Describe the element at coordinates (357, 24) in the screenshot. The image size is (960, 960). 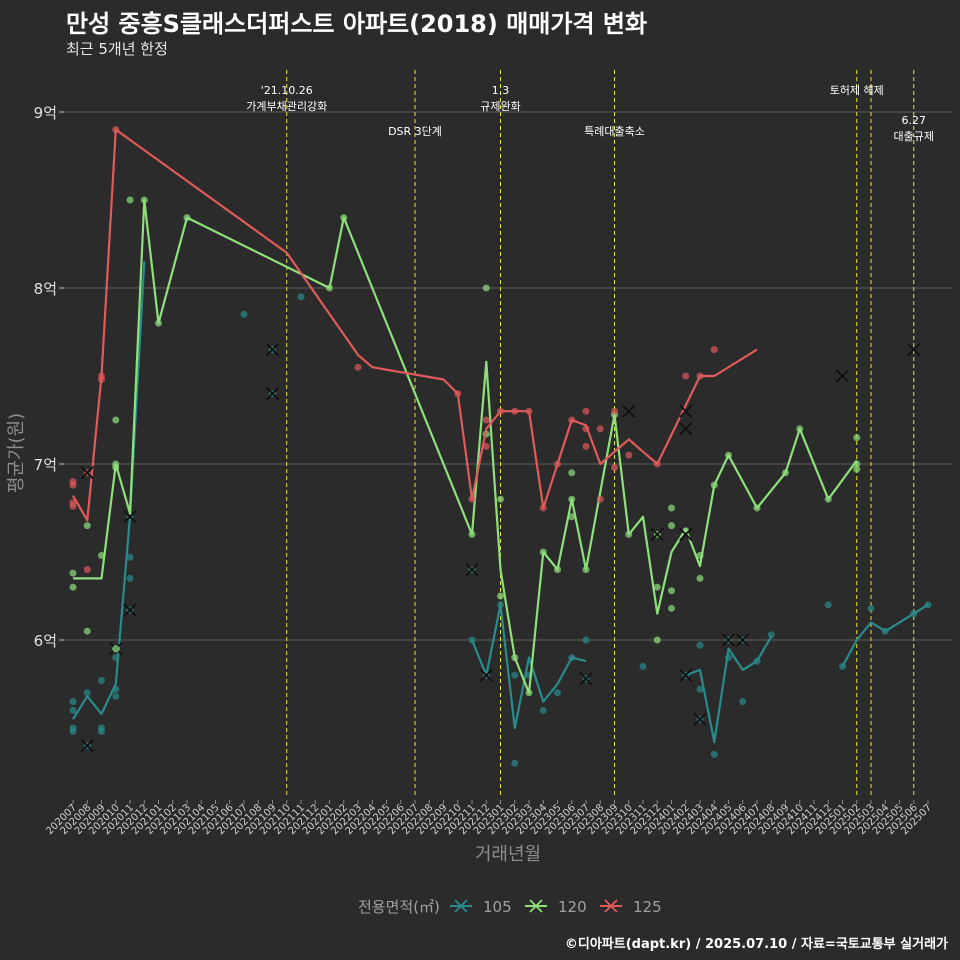
I see `chart-title: 만성 중흥S클래스더퍼스트 아파트(2018) 매매가격 변화` at that location.